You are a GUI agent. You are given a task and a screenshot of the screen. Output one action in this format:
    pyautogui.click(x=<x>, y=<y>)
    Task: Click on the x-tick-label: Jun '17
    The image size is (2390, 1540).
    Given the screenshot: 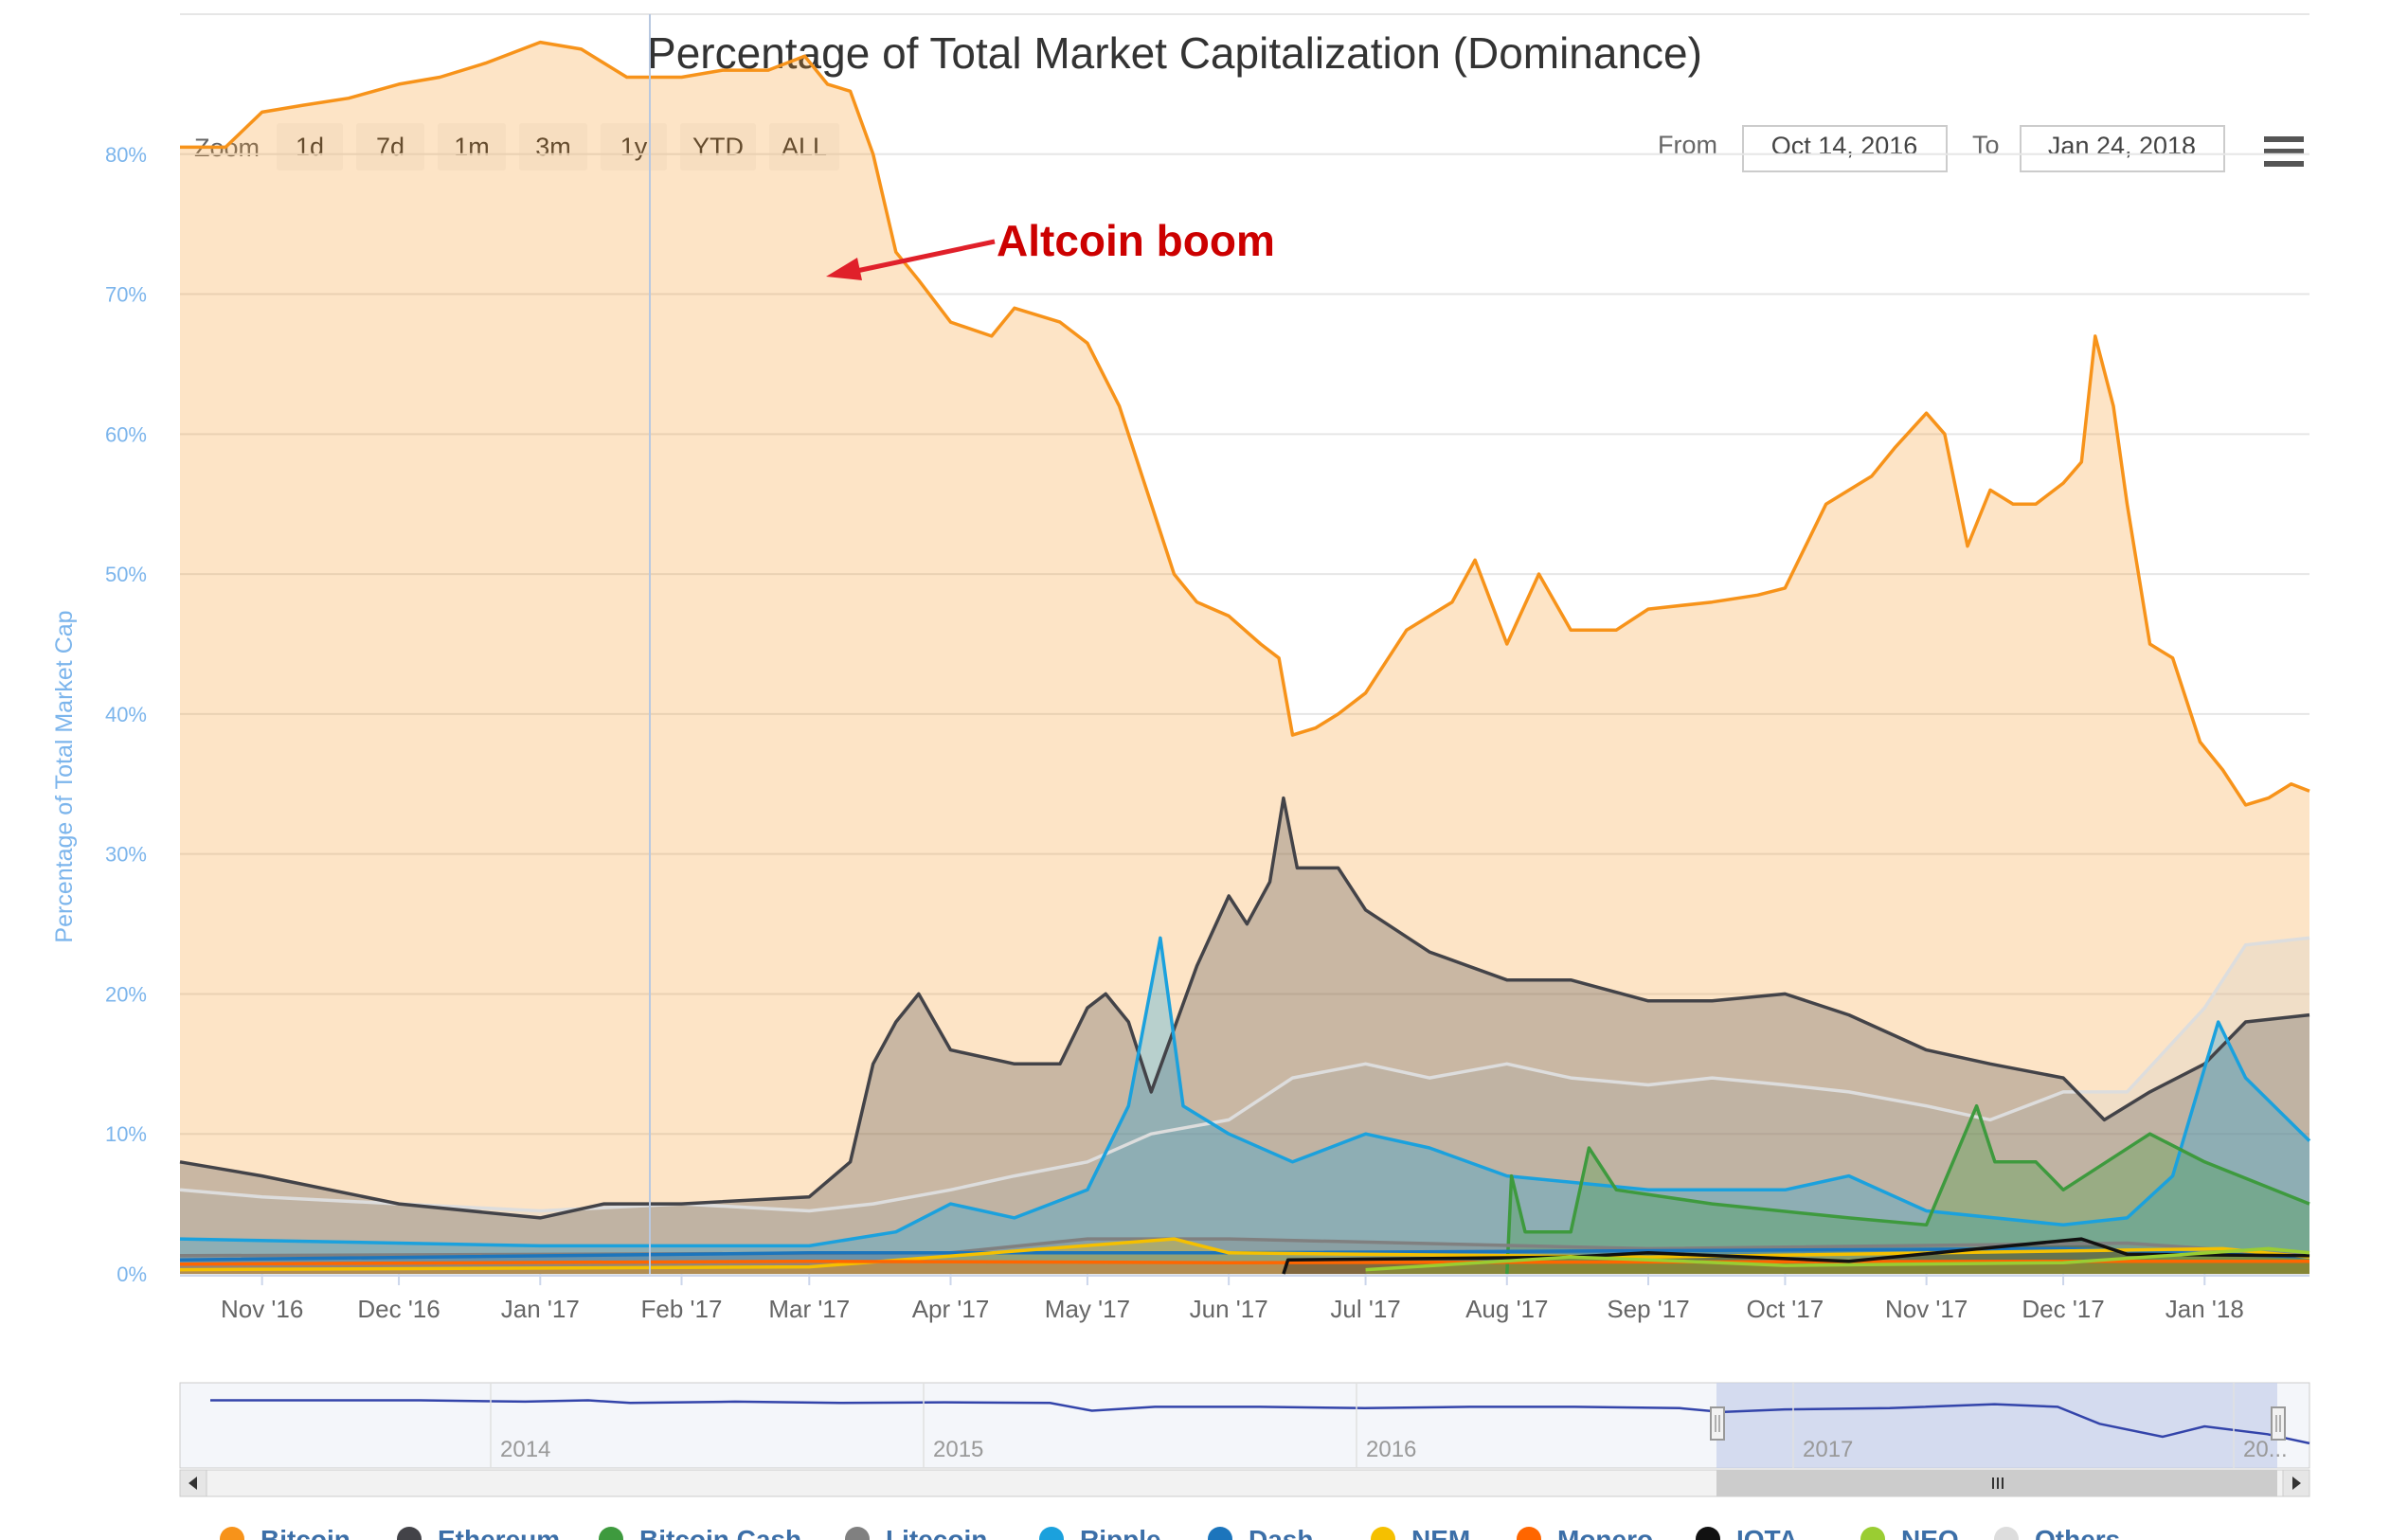 What is the action you would take?
    pyautogui.click(x=1229, y=1309)
    